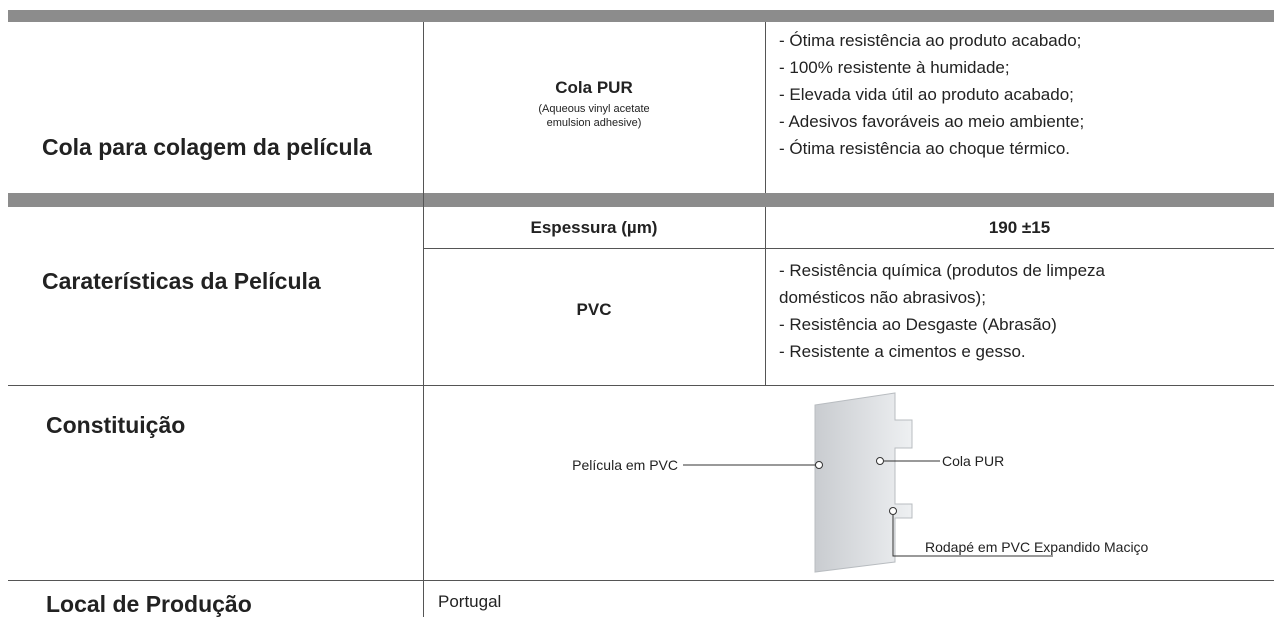  I want to click on callout-line, so click(972, 536).